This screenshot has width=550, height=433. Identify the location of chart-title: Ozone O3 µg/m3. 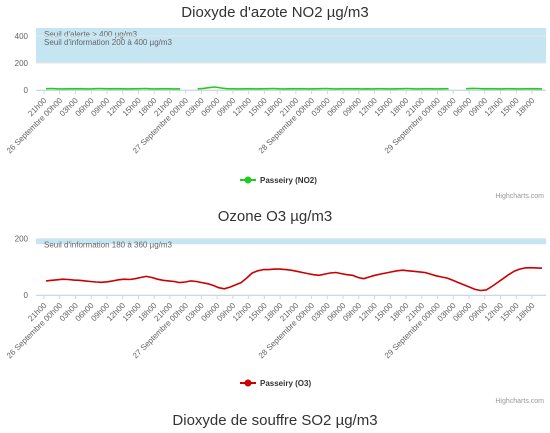
(275, 216).